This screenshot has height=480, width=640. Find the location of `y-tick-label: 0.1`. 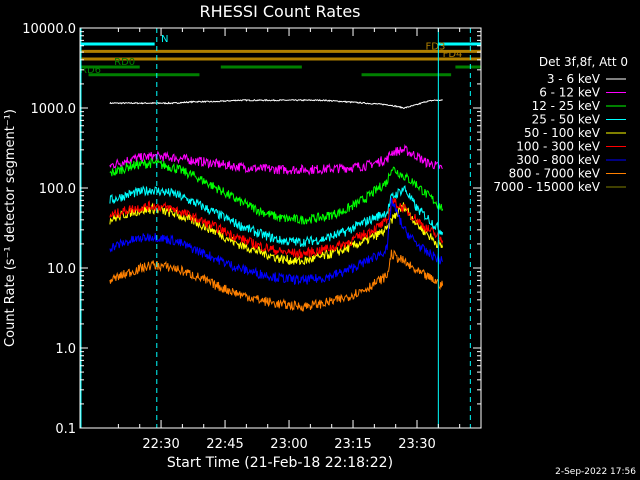

y-tick-label: 0.1 is located at coordinates (65, 429).